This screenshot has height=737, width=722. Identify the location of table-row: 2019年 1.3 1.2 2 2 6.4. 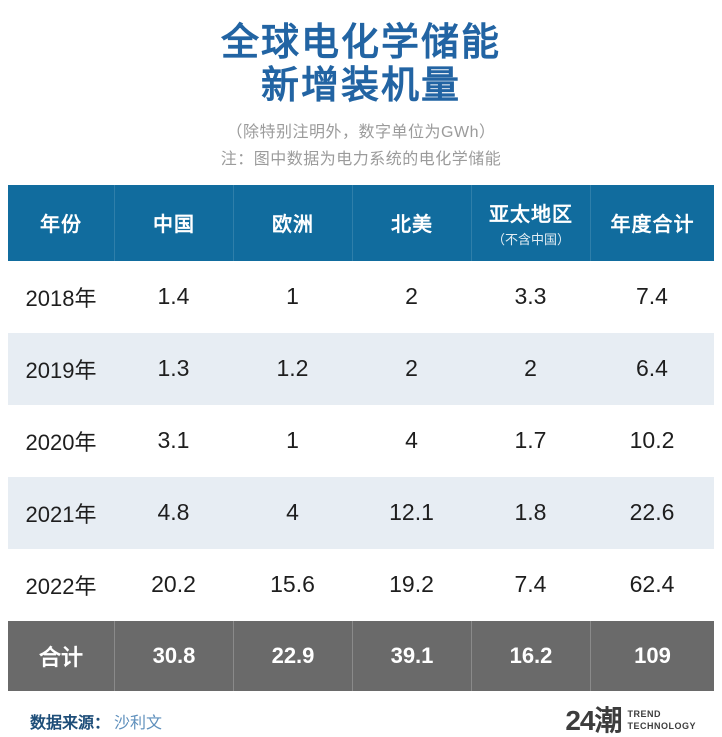
(361, 368).